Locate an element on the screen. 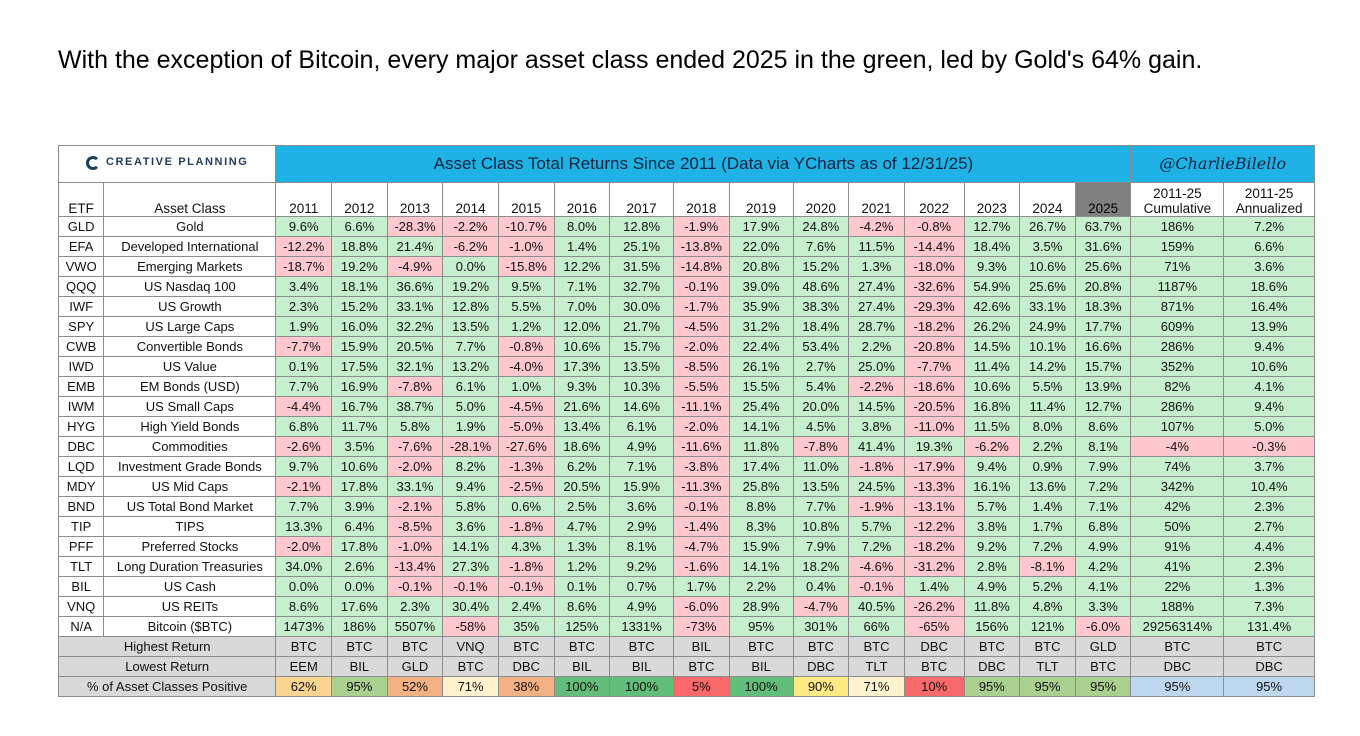 The image size is (1360, 736). return-cell: -12.2% is located at coordinates (934, 526).